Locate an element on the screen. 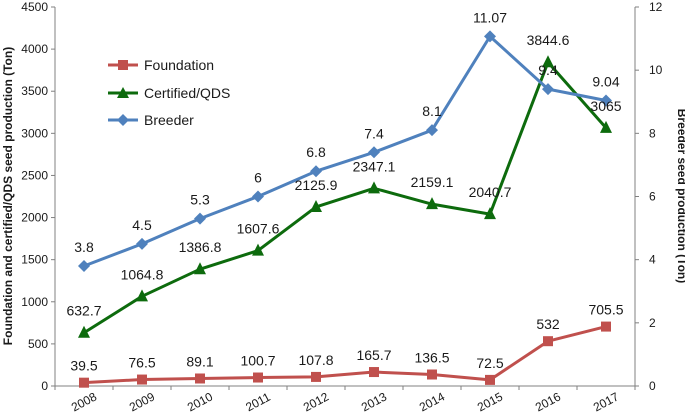 Image resolution: width=685 pixels, height=417 pixels. legend-item-certified: Certified/QDS is located at coordinates (169, 93).